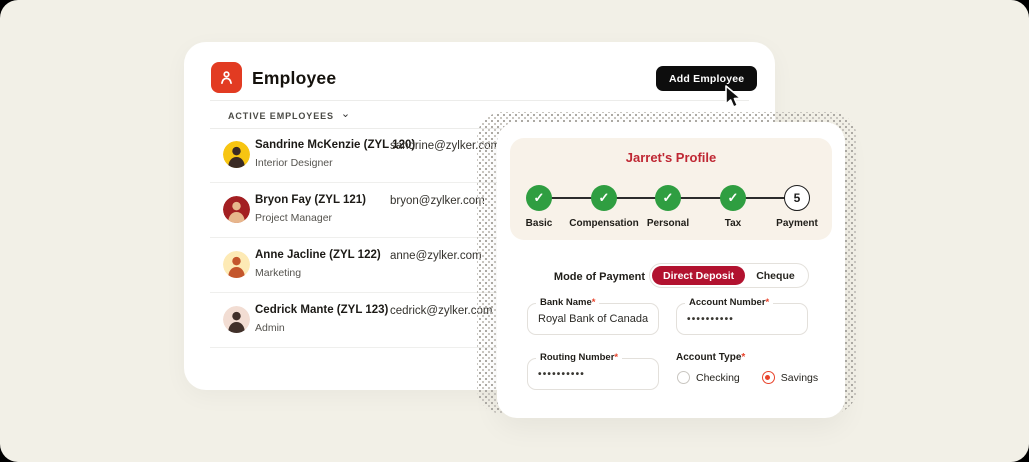 Image resolution: width=1029 pixels, height=462 pixels. I want to click on active-employees-filter: ACTIVE EMPLOYEES ⌄, so click(289, 116).